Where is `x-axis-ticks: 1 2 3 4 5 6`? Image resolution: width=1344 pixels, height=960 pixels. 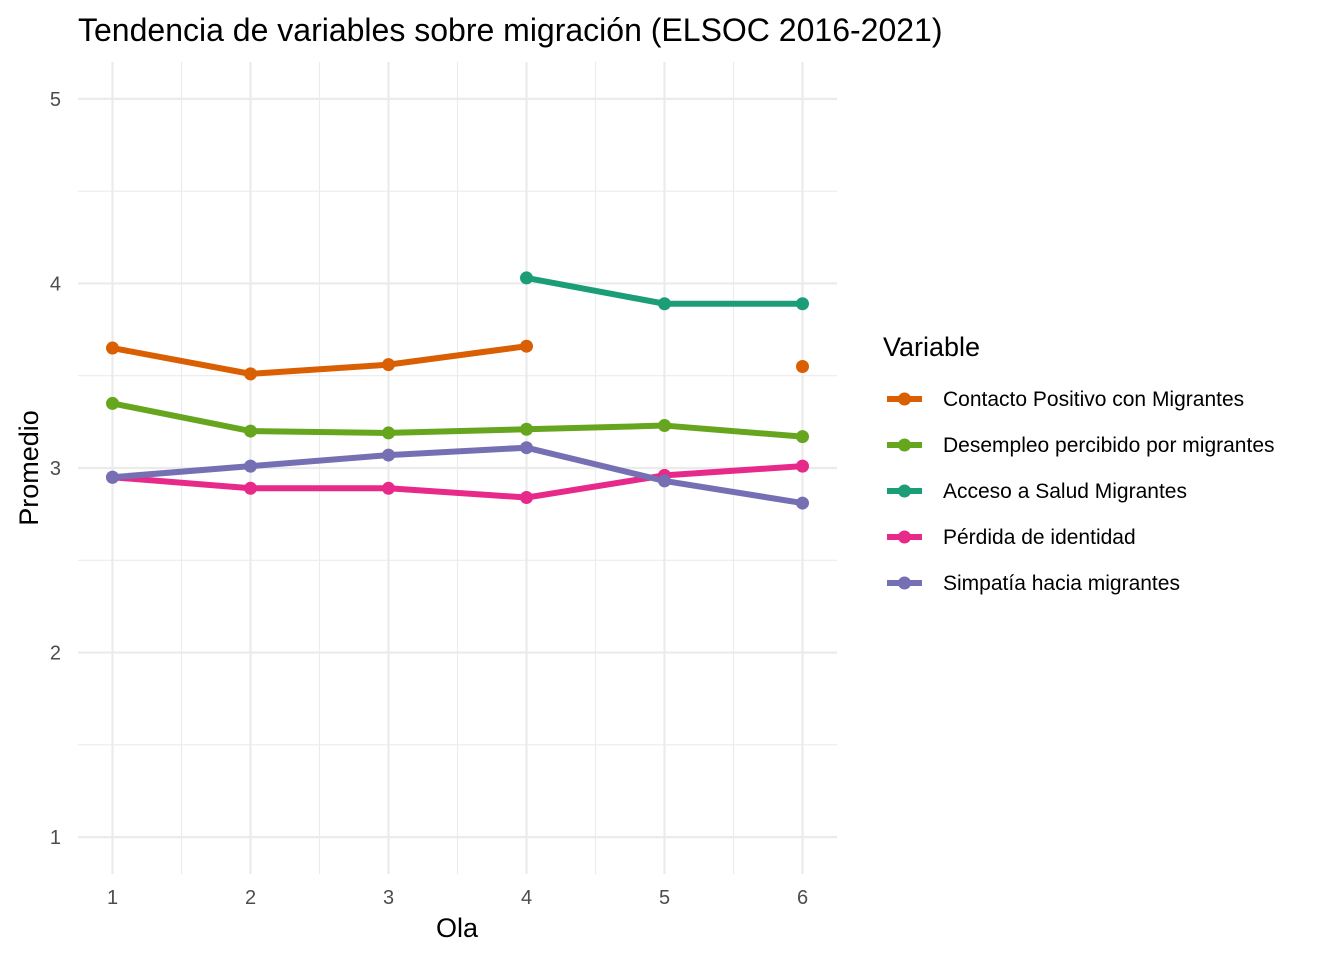
x-axis-ticks: 1 2 3 4 5 6 is located at coordinates (457, 898).